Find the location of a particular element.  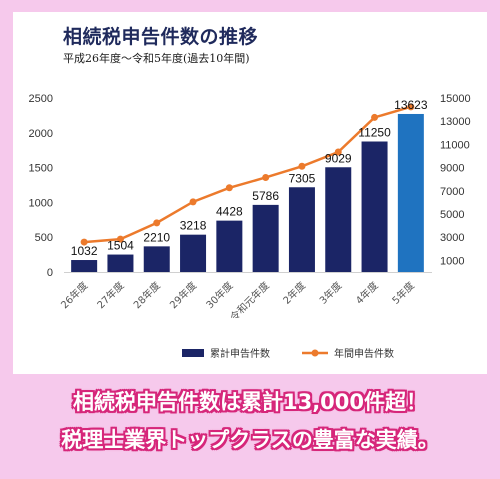

chart-title: 相続税申告件数の推移 is located at coordinates (161, 37).